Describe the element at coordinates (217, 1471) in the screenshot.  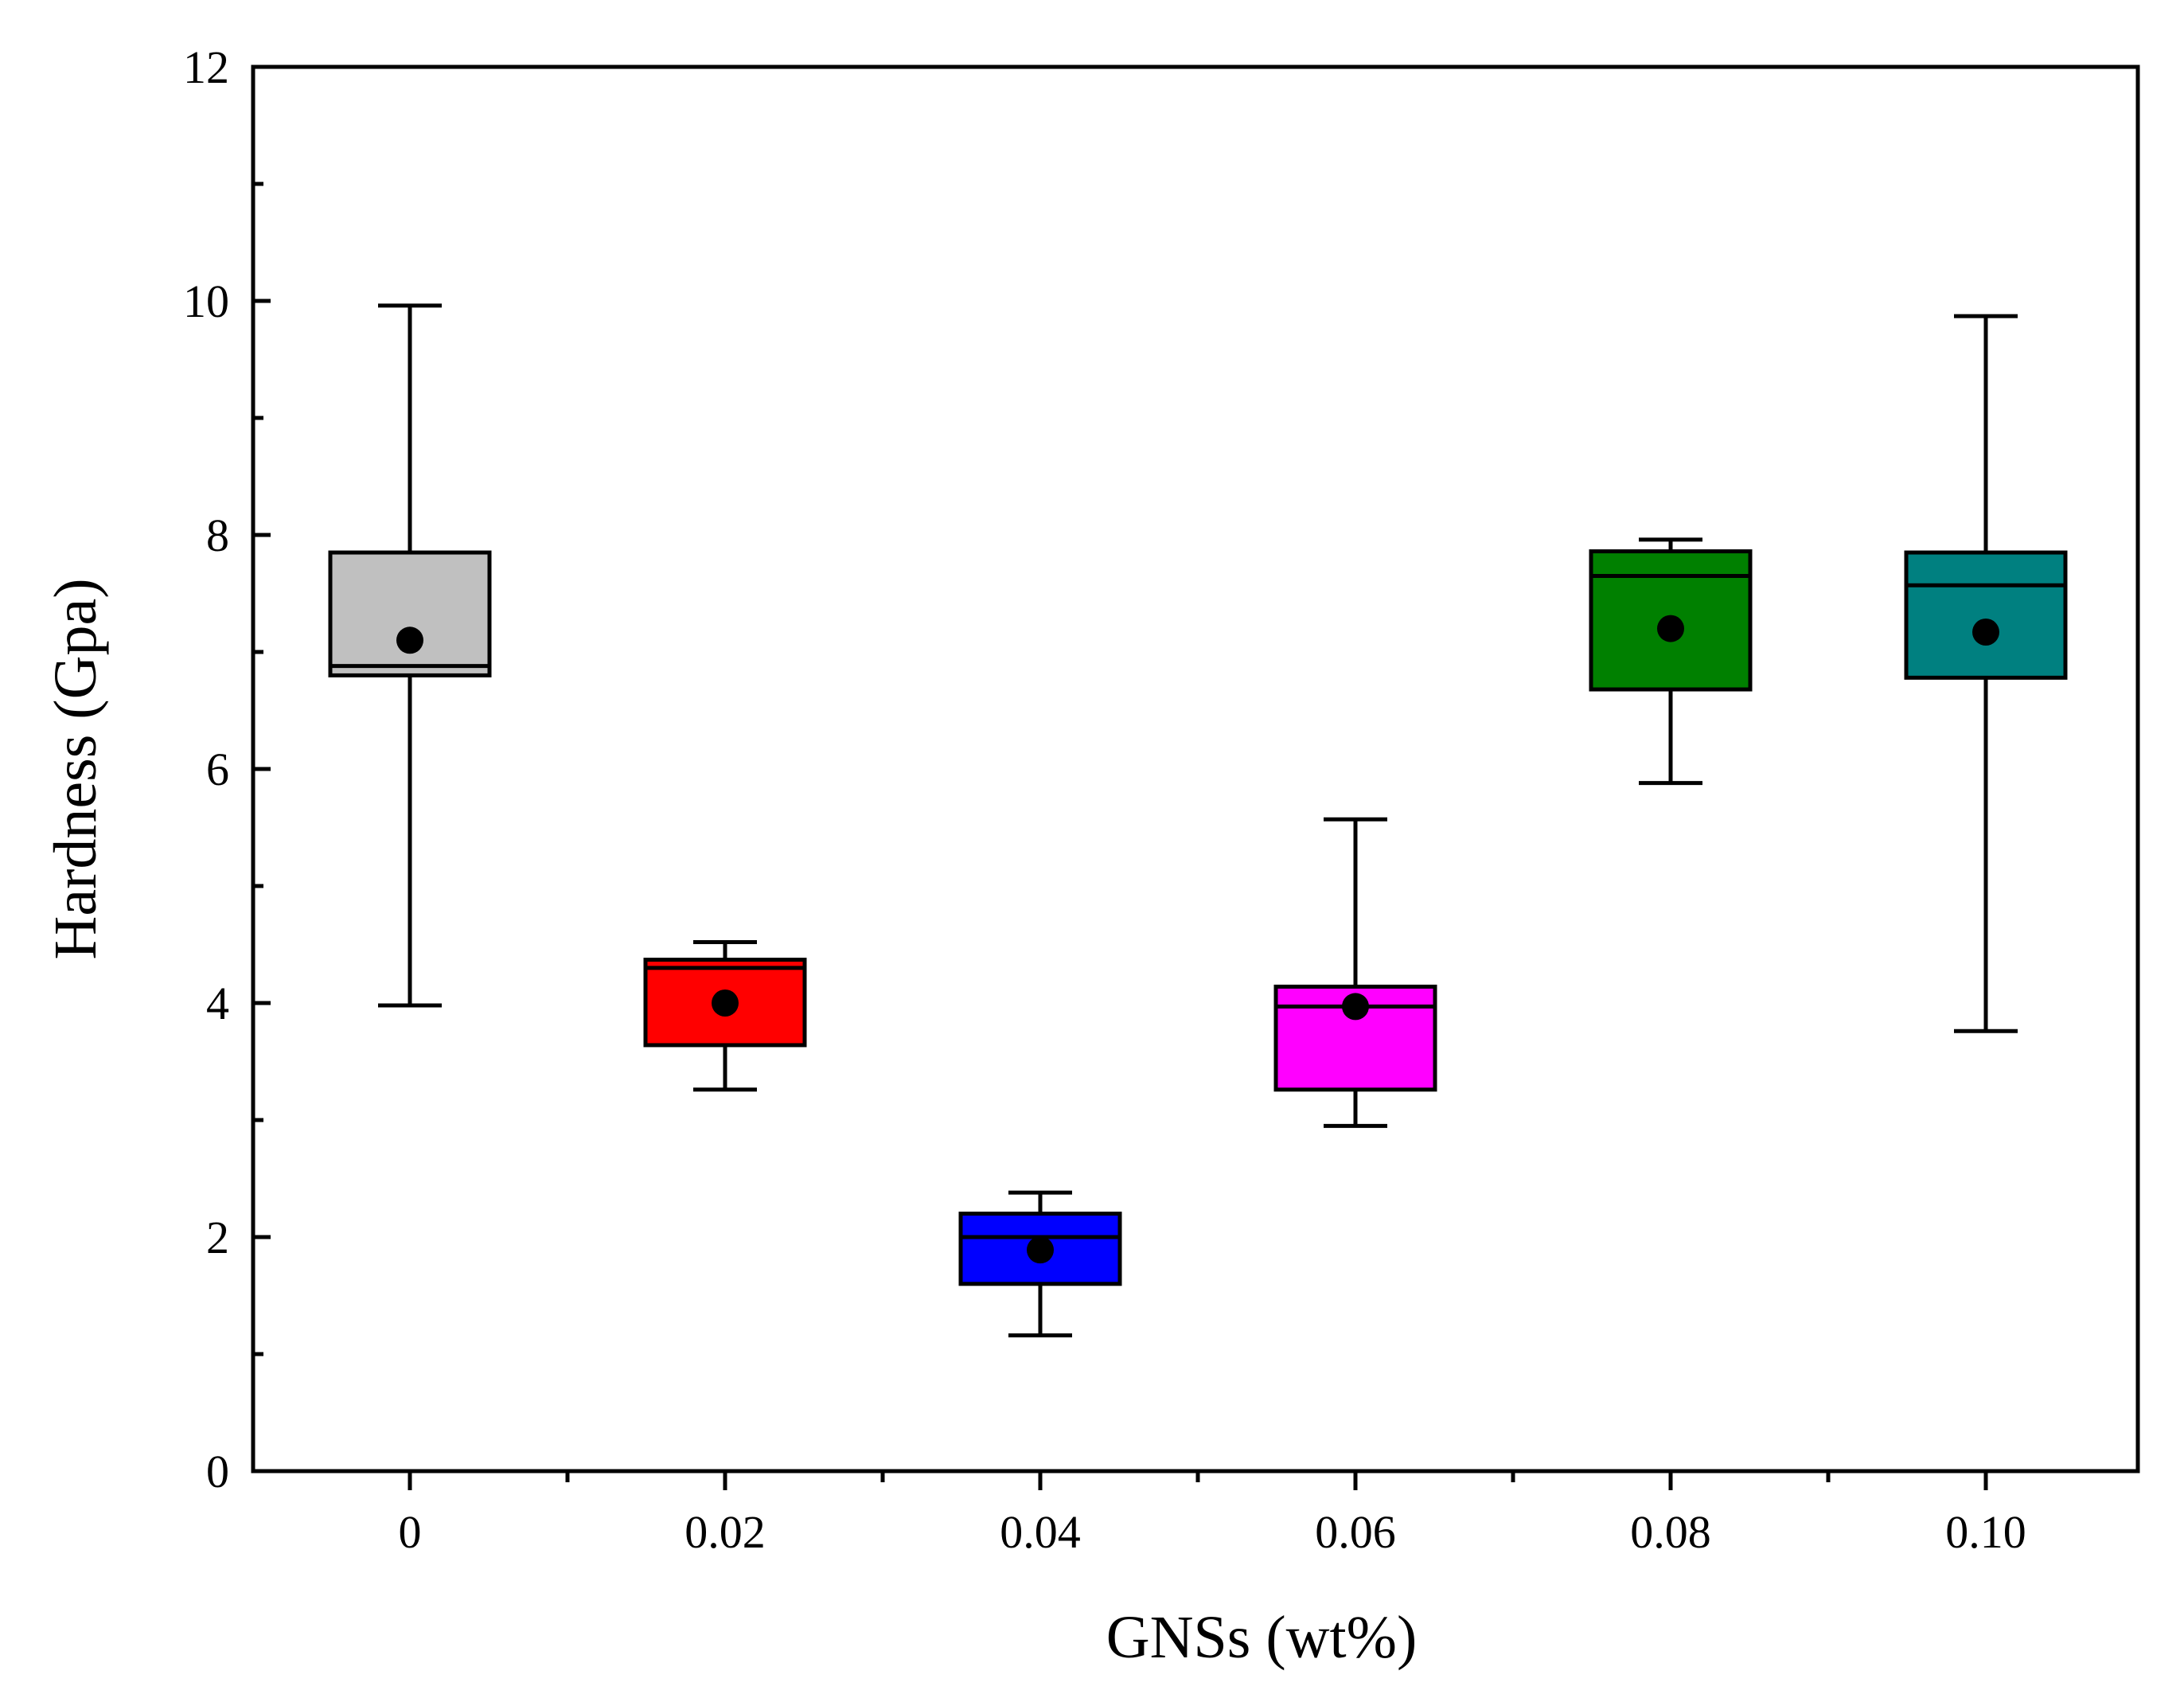
I see `y-tick-label: 0` at that location.